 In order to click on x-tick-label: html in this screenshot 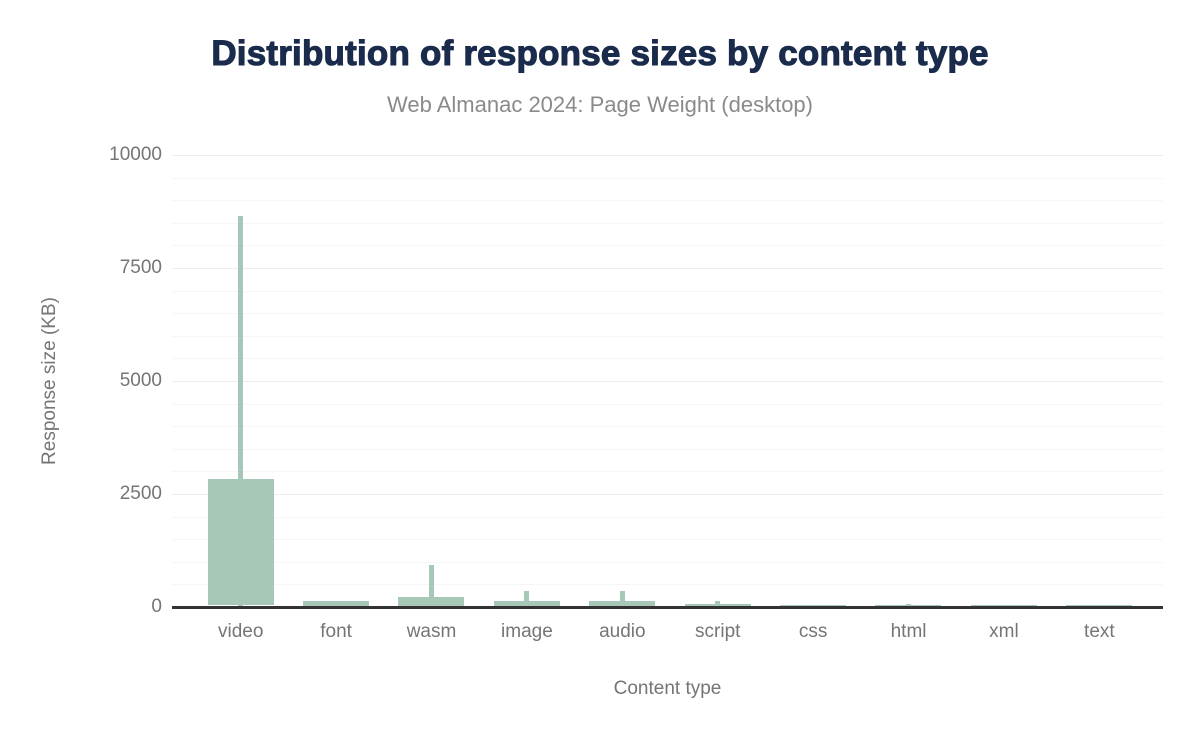, I will do `click(908, 631)`.